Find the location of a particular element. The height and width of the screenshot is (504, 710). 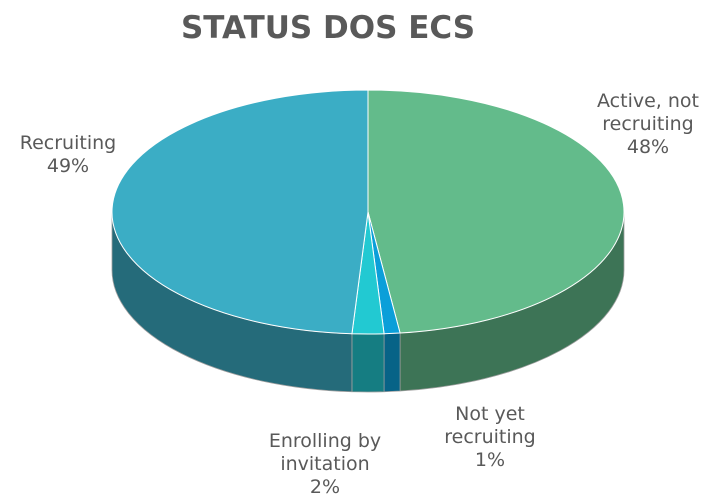

category-label: Active, not recruiting is located at coordinates (648, 112).